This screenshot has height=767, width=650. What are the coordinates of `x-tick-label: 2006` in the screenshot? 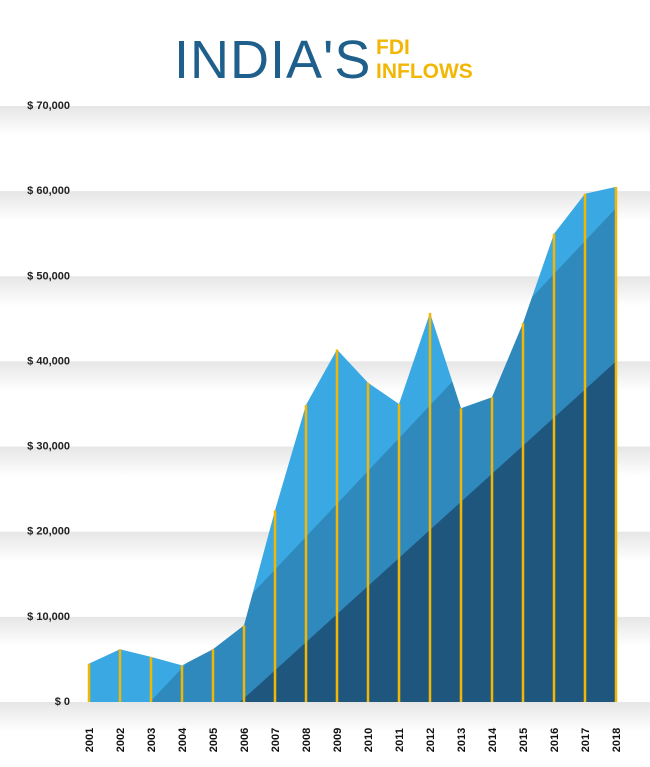 It's located at (245, 740).